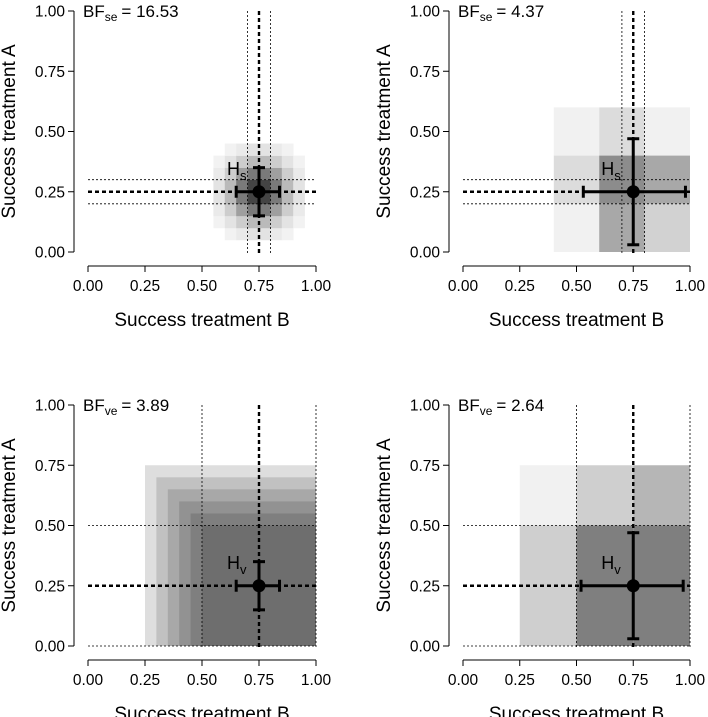 The height and width of the screenshot is (717, 708). What do you see at coordinates (149, 11) in the screenshot?
I see `bf-value: = 16.53` at bounding box center [149, 11].